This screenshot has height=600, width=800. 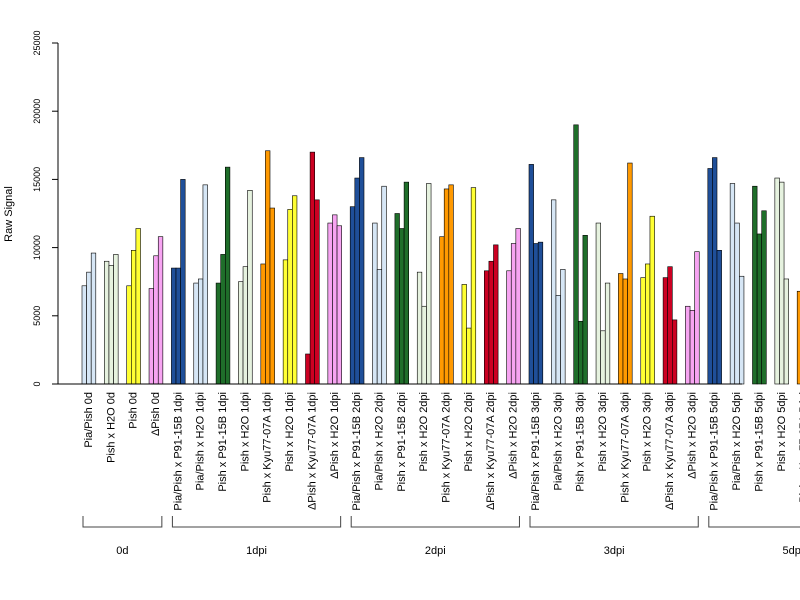 I want to click on group-label: 5dpi, so click(x=791, y=551).